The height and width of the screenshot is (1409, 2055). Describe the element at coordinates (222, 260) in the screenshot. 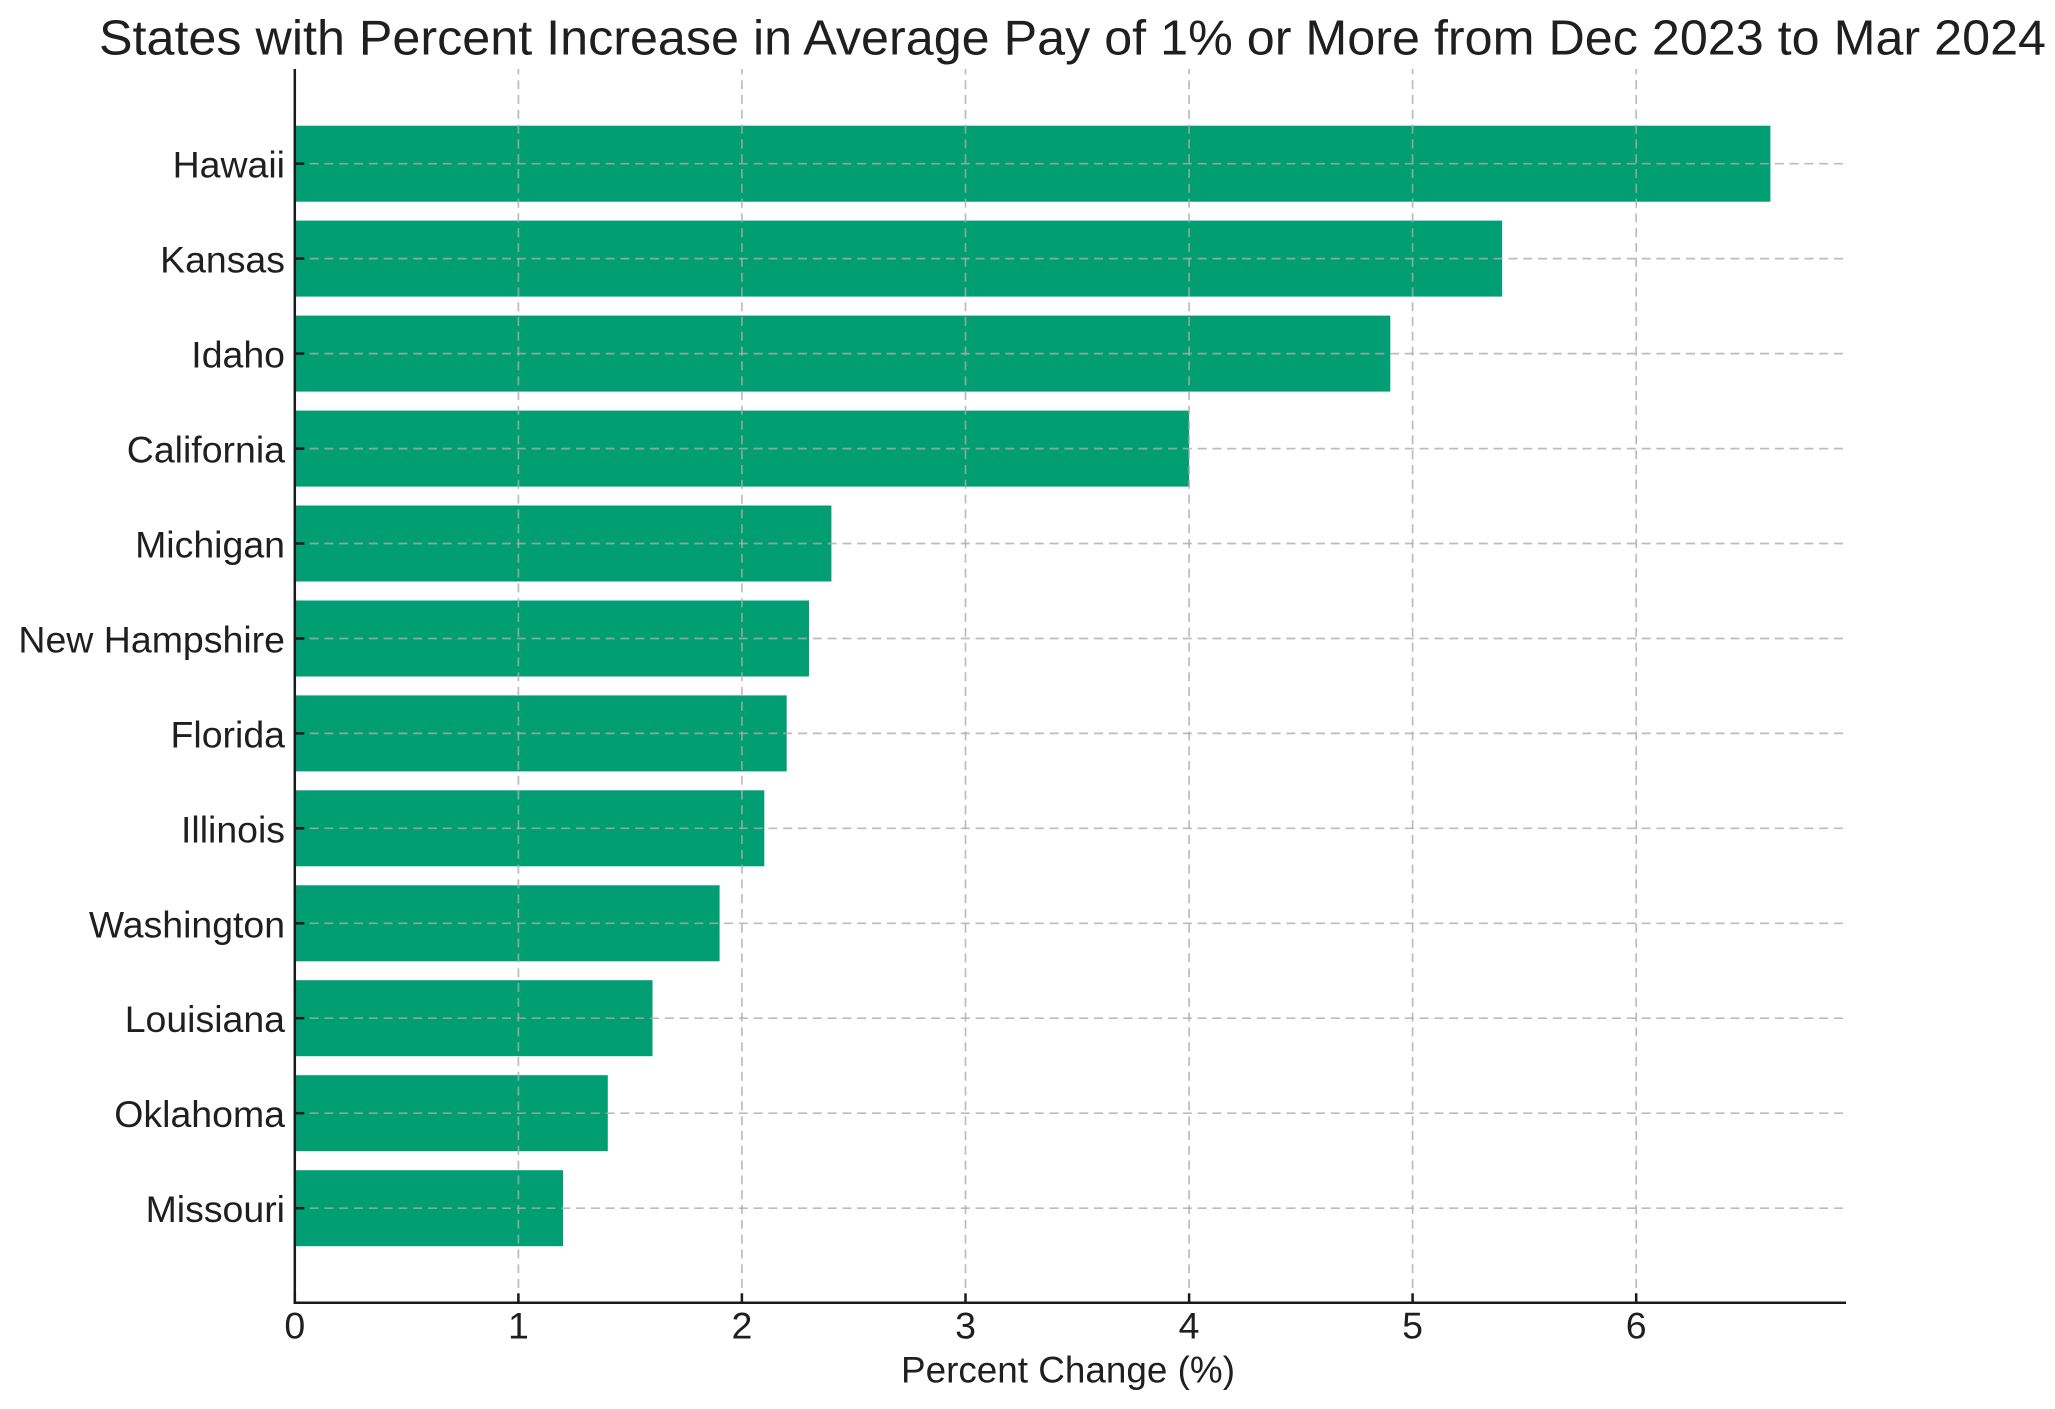

I see `svg-text: Kansas` at that location.